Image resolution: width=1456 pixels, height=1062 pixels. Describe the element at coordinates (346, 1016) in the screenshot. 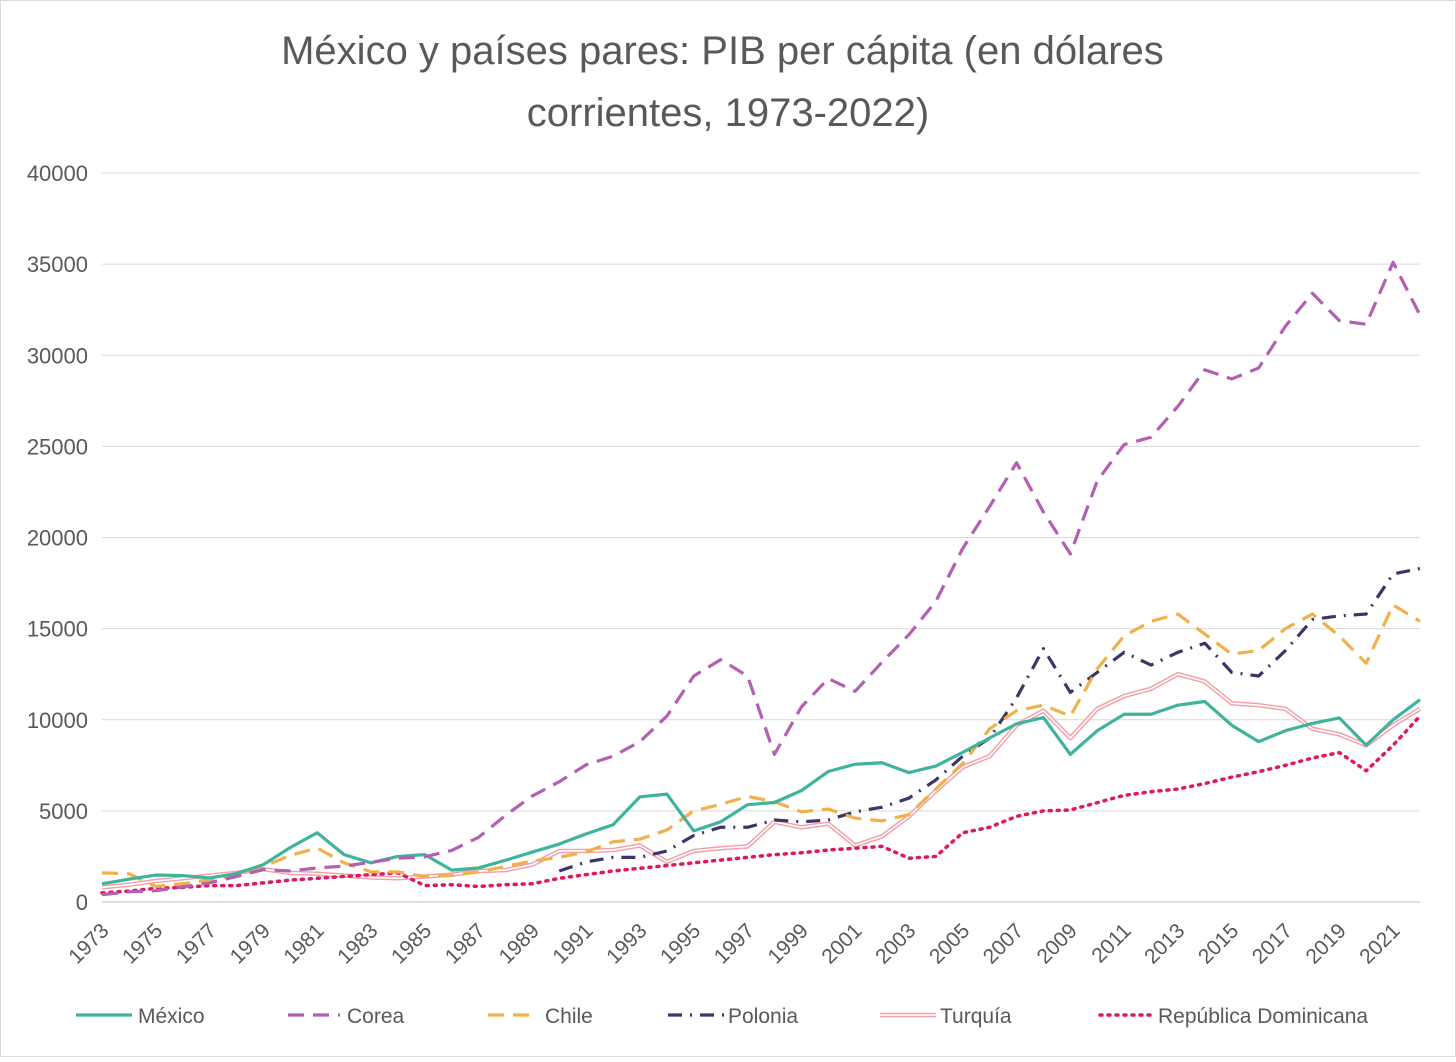

I see `legend-item-corea: Corea` at that location.